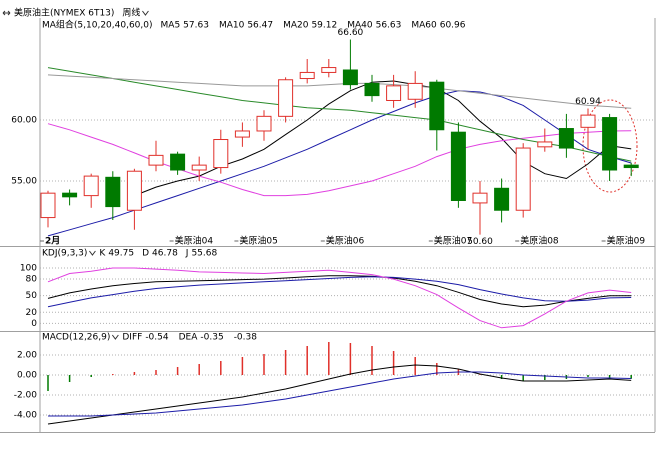 This screenshot has width=672, height=453. What do you see at coordinates (360, 26) in the screenshot?
I see `legend-text: MA40` at bounding box center [360, 26].